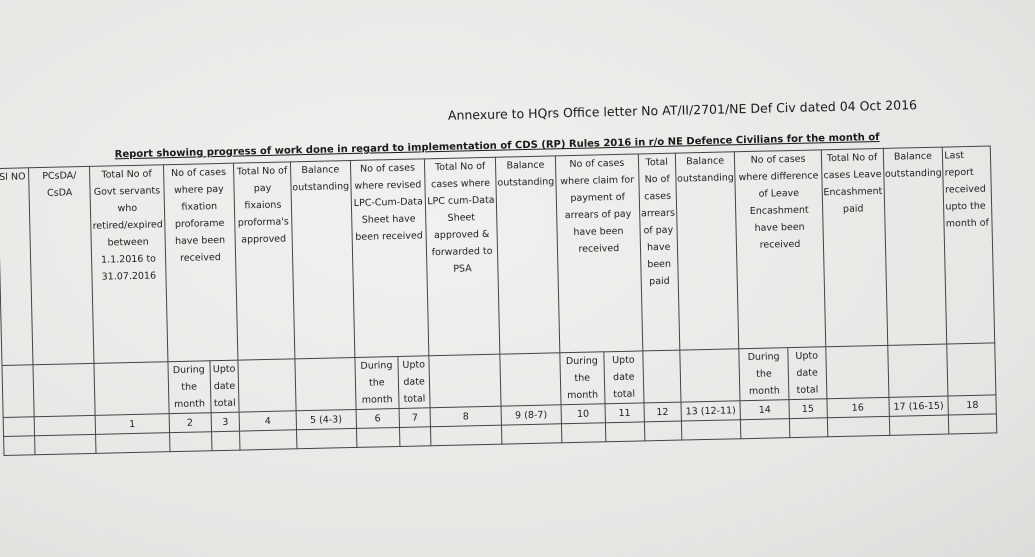  Describe the element at coordinates (915, 246) in the screenshot. I see `header-balance-4: Balance outstanding` at that location.